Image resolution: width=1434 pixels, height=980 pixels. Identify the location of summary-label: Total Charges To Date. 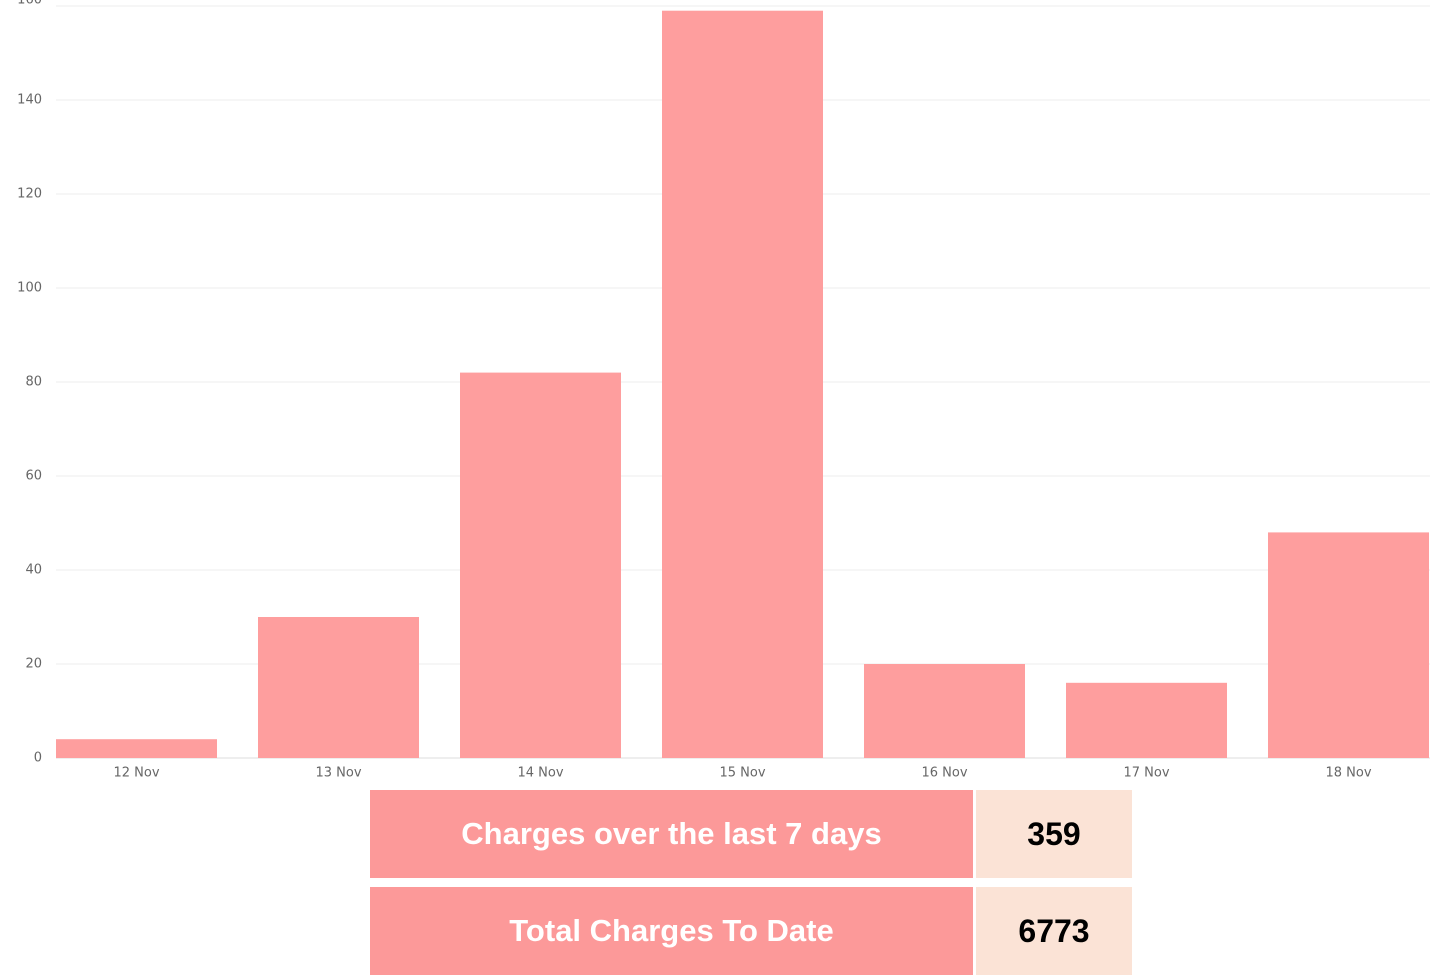
(673, 926).